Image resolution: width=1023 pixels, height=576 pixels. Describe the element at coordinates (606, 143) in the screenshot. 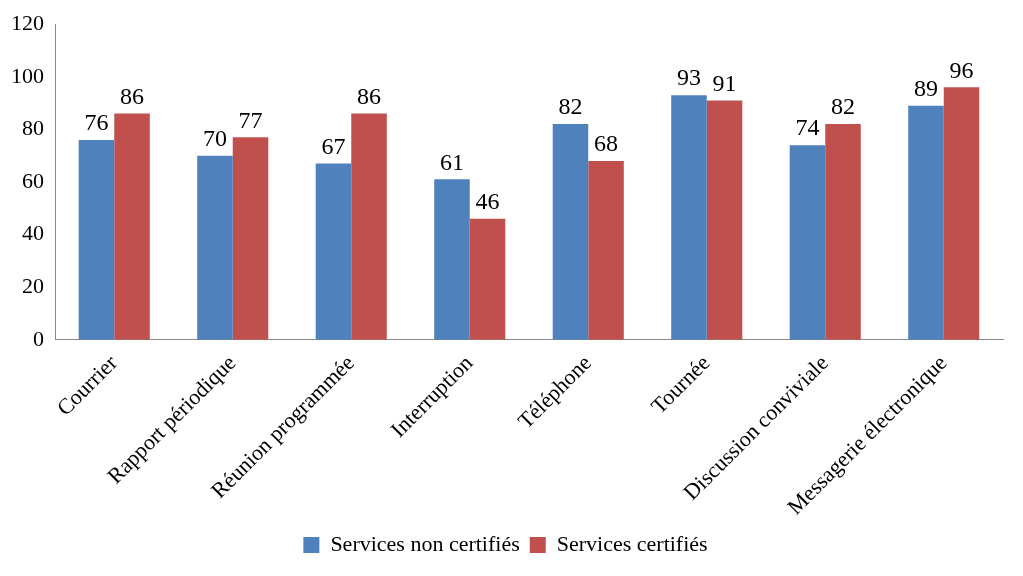

I see `data-label: 68` at that location.